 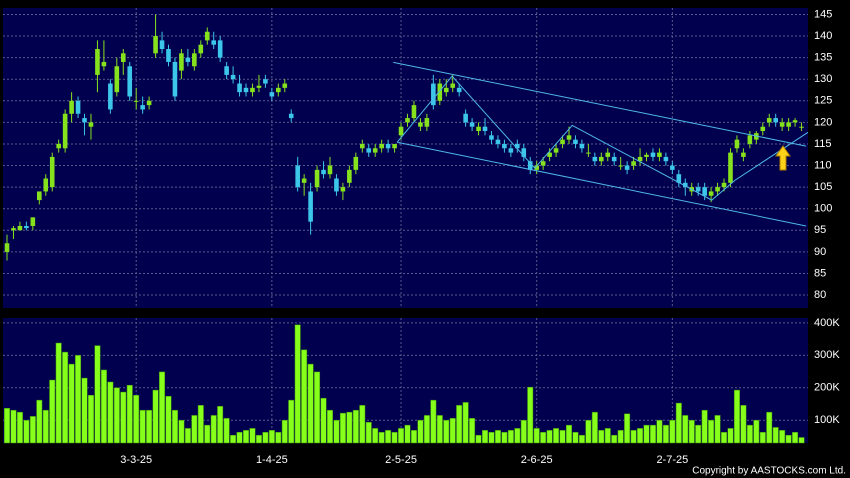 I want to click on x-tick-label: 2-6-25, so click(x=537, y=460).